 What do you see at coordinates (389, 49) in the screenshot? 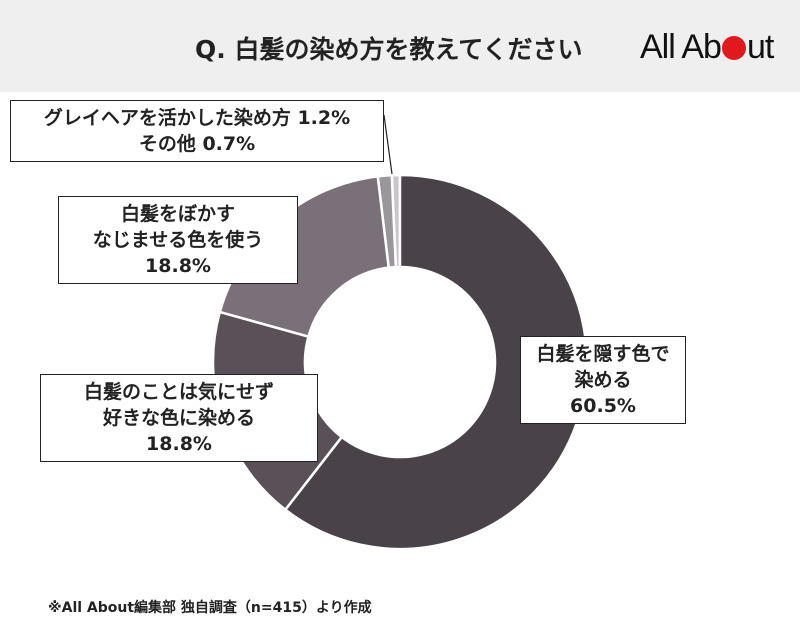
I see `page-title: Q. 白髪の染め方を教えてください` at bounding box center [389, 49].